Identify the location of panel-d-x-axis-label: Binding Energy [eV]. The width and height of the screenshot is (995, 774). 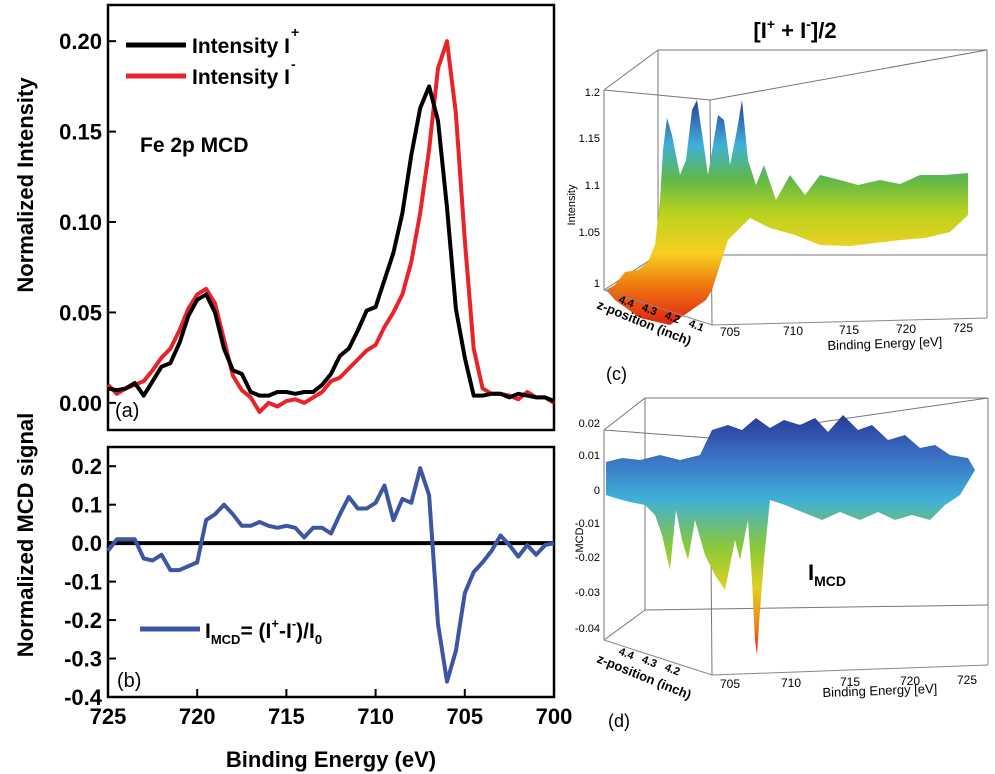
(879, 690).